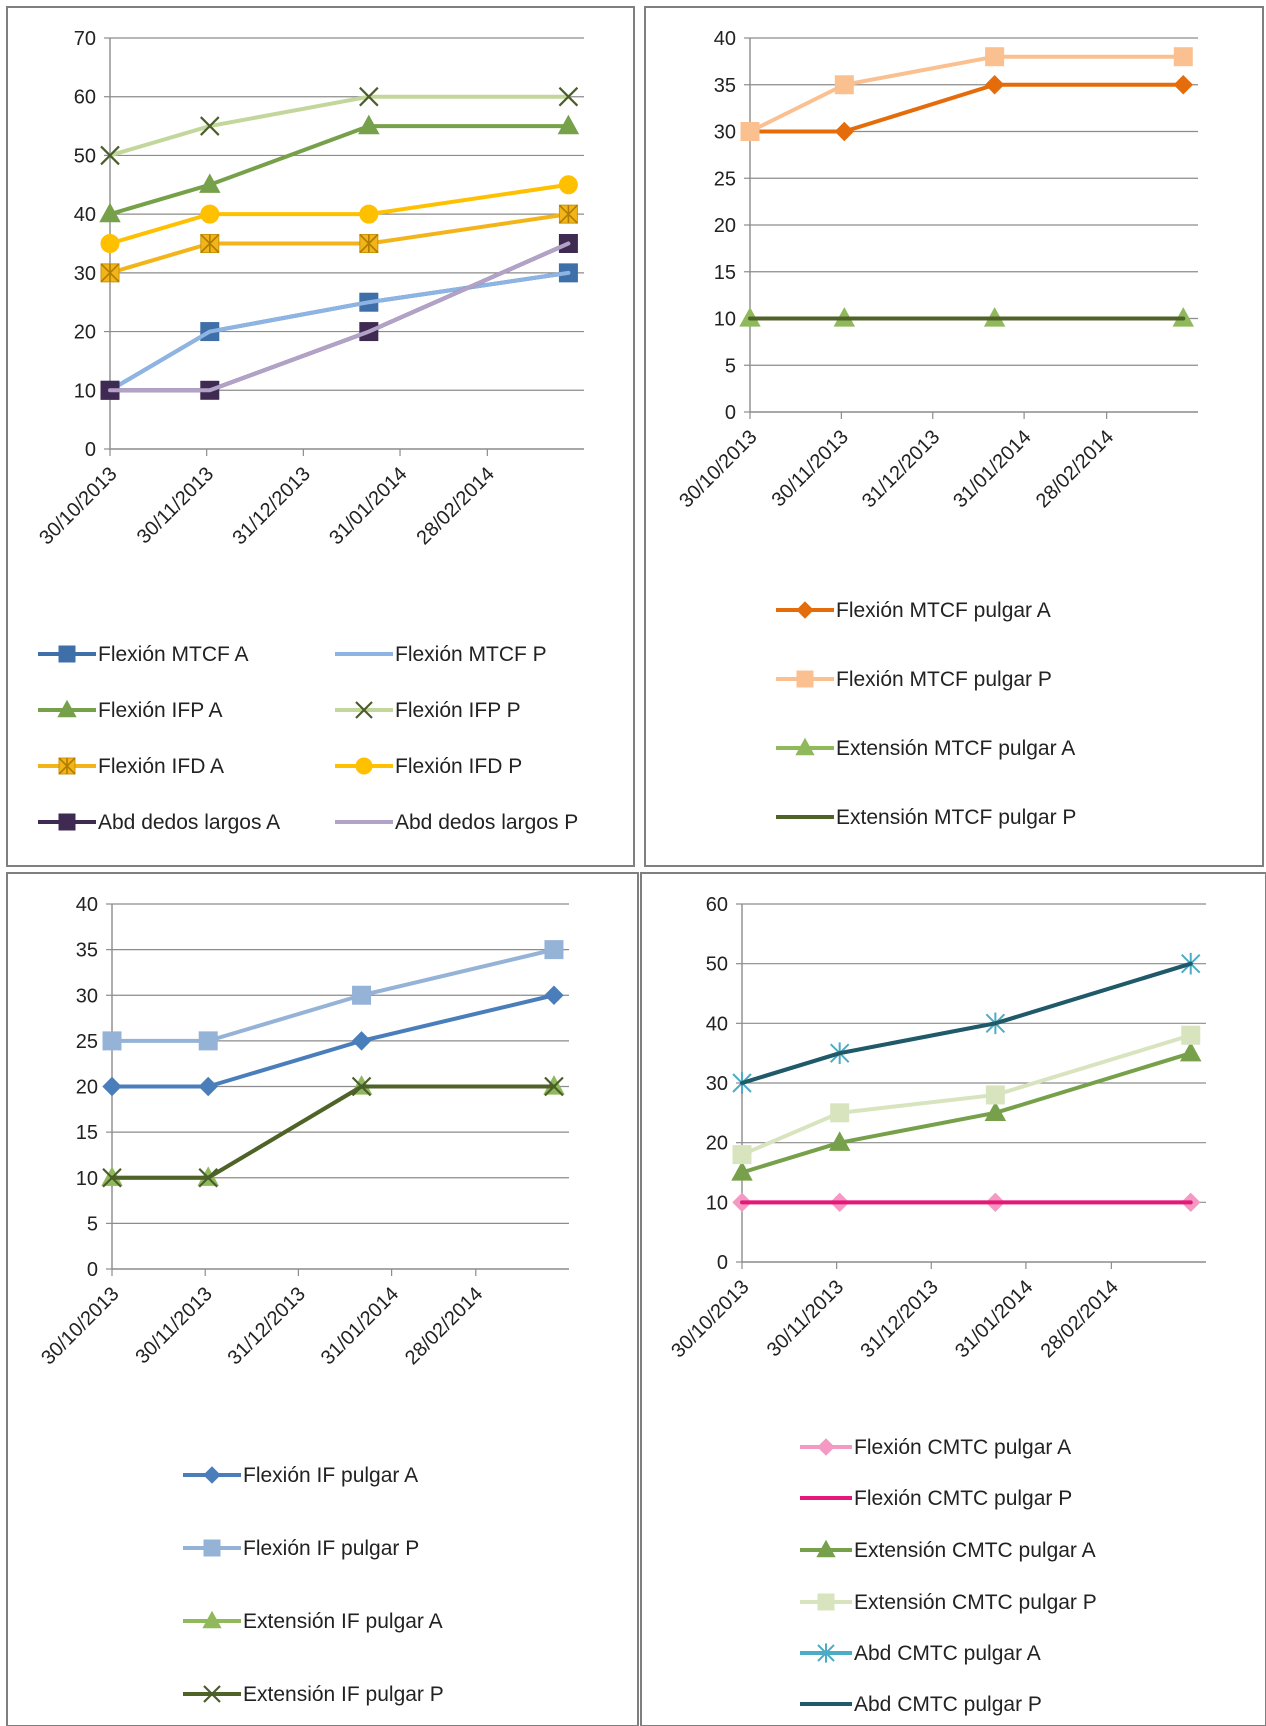  What do you see at coordinates (921, 1704) in the screenshot?
I see `legend-item: Abd CMTC pulgar P` at bounding box center [921, 1704].